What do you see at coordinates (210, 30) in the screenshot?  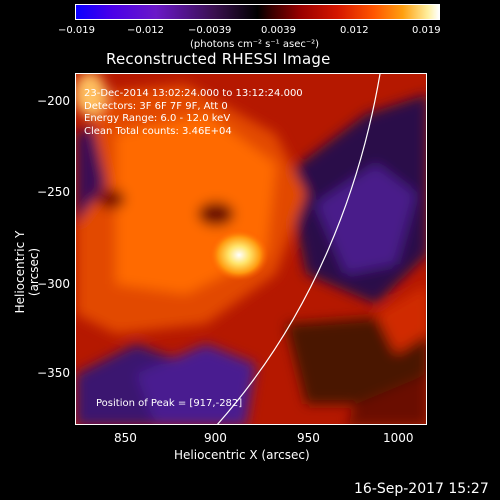 I see `colorbar-tick: −0.0039` at bounding box center [210, 30].